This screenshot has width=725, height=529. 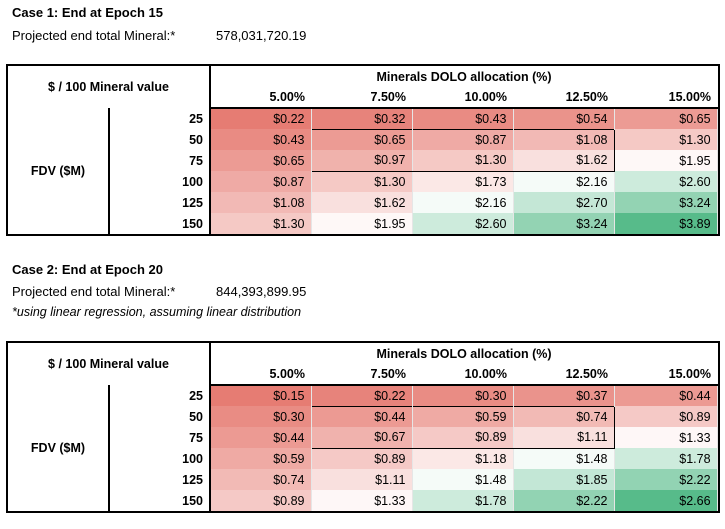 What do you see at coordinates (463, 139) in the screenshot?
I see `value-cell: $0.87` at bounding box center [463, 139].